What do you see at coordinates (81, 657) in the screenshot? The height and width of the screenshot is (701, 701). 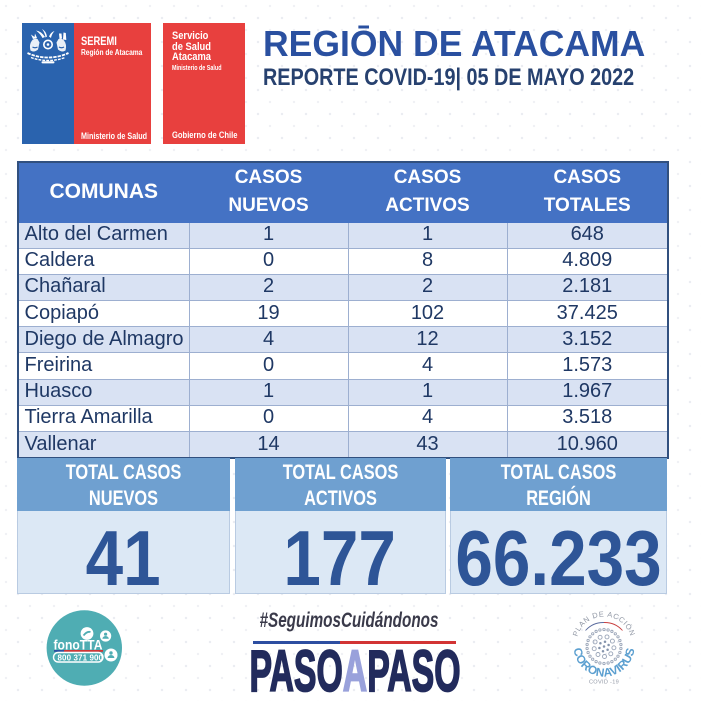 I see `svg-text: 800 371 900` at bounding box center [81, 657].